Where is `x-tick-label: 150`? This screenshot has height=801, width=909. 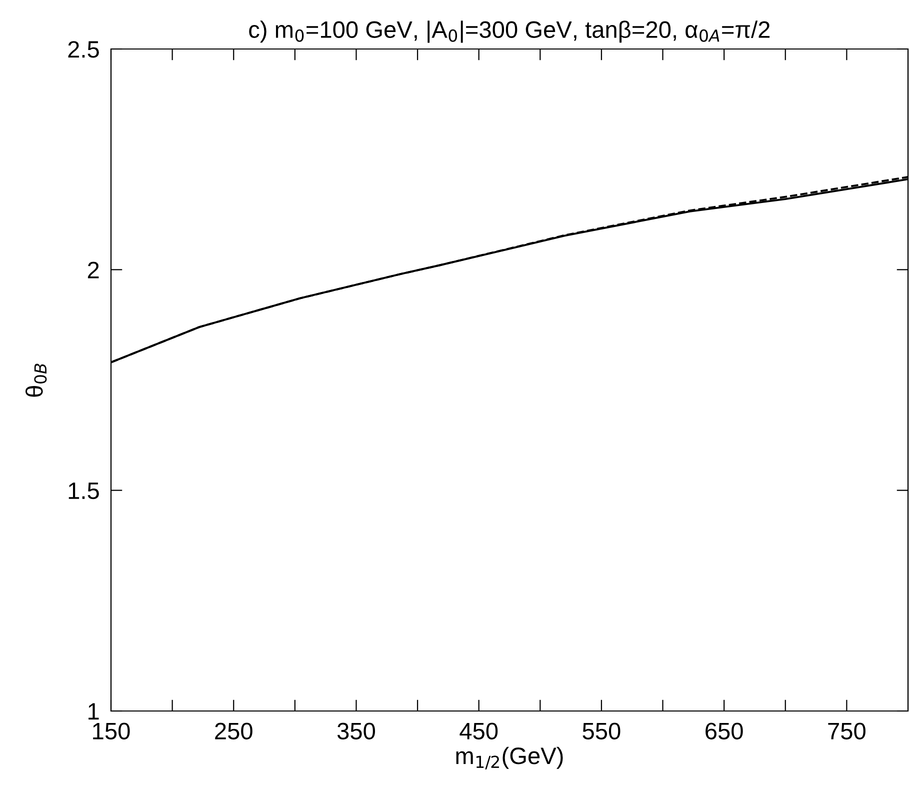 x-tick-label: 150 is located at coordinates (111, 731).